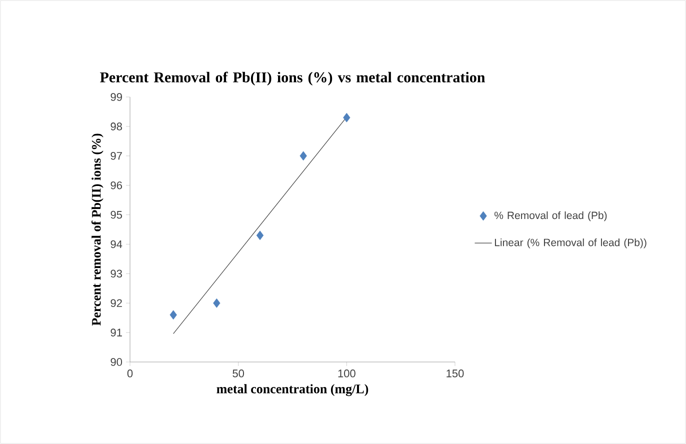 The image size is (686, 444). I want to click on y-tick-label: 99, so click(116, 97).